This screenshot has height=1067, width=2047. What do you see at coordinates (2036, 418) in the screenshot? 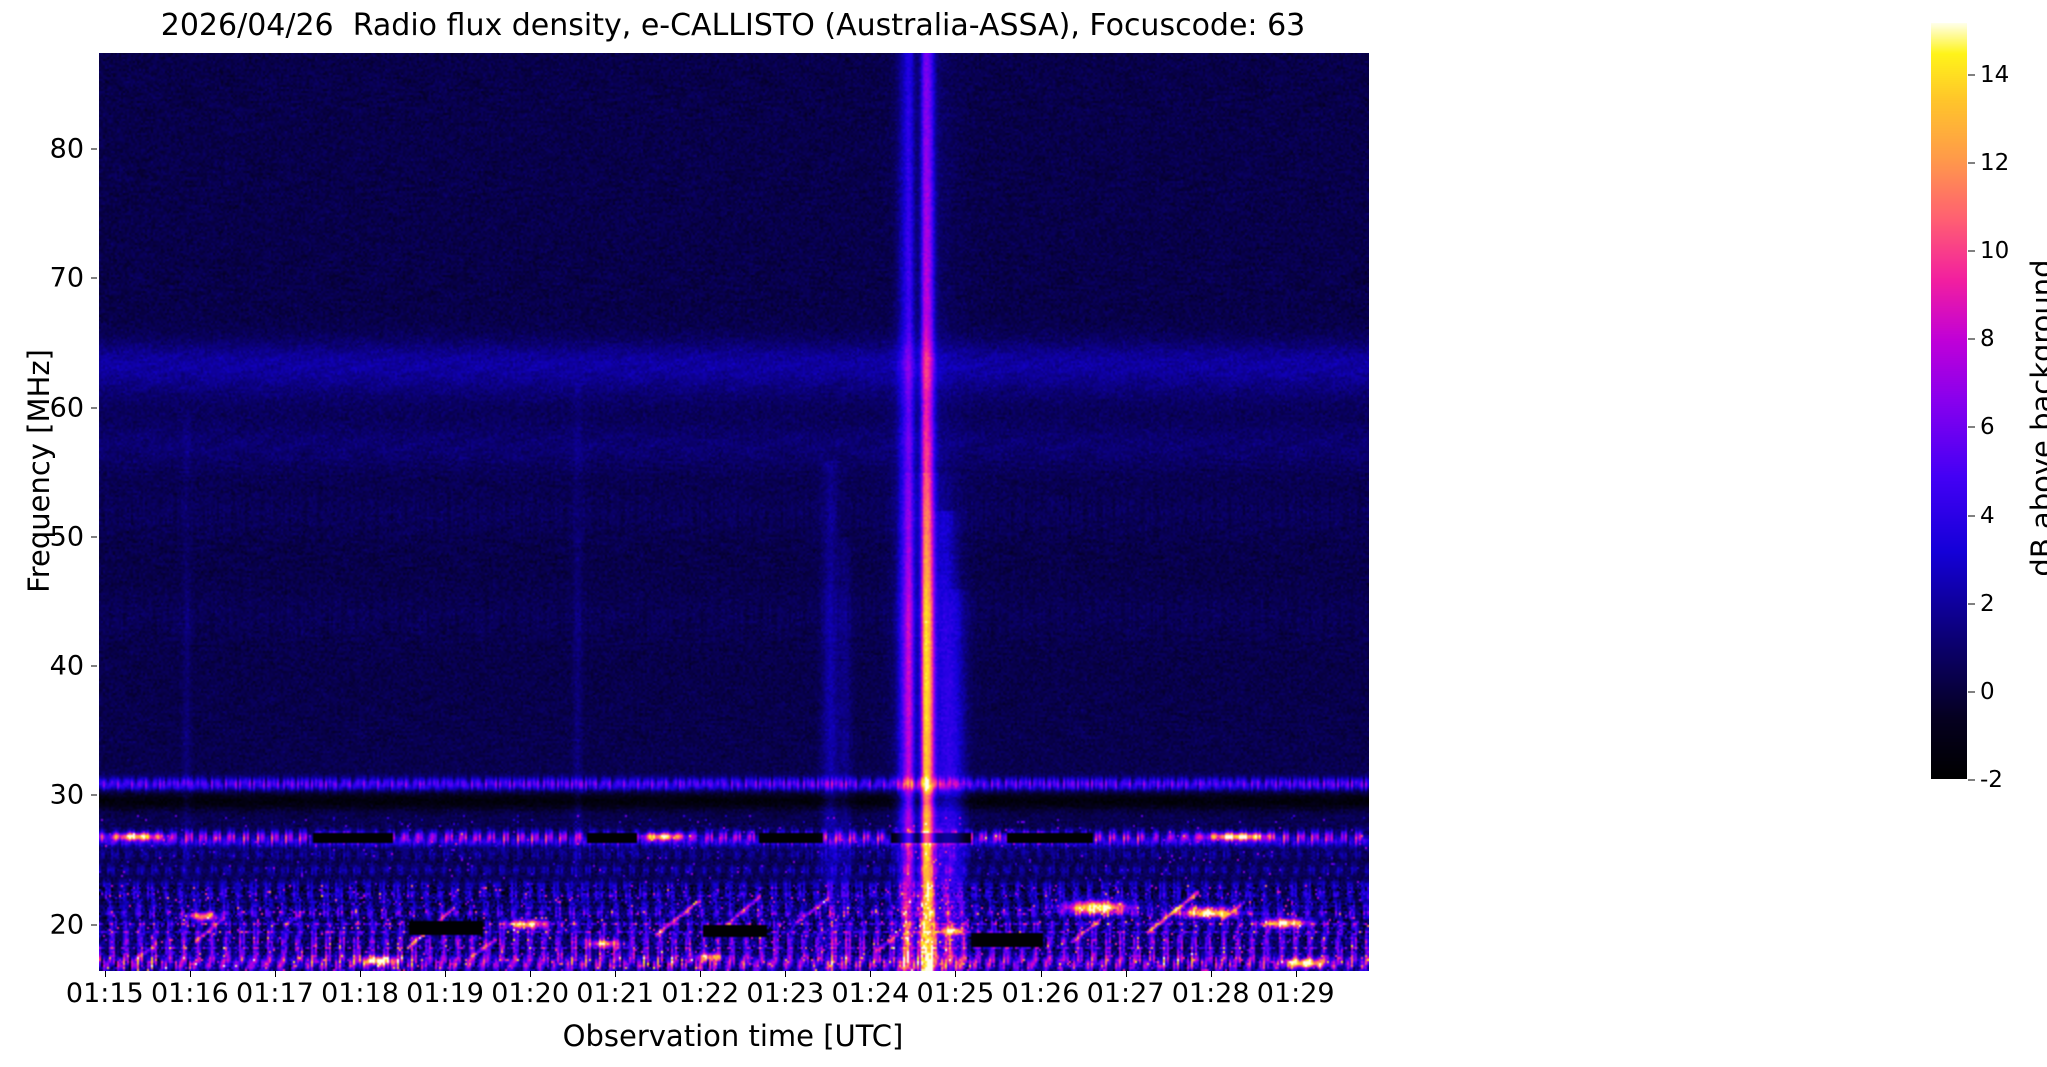
I see `colorbar-label: dB above background` at bounding box center [2036, 418].